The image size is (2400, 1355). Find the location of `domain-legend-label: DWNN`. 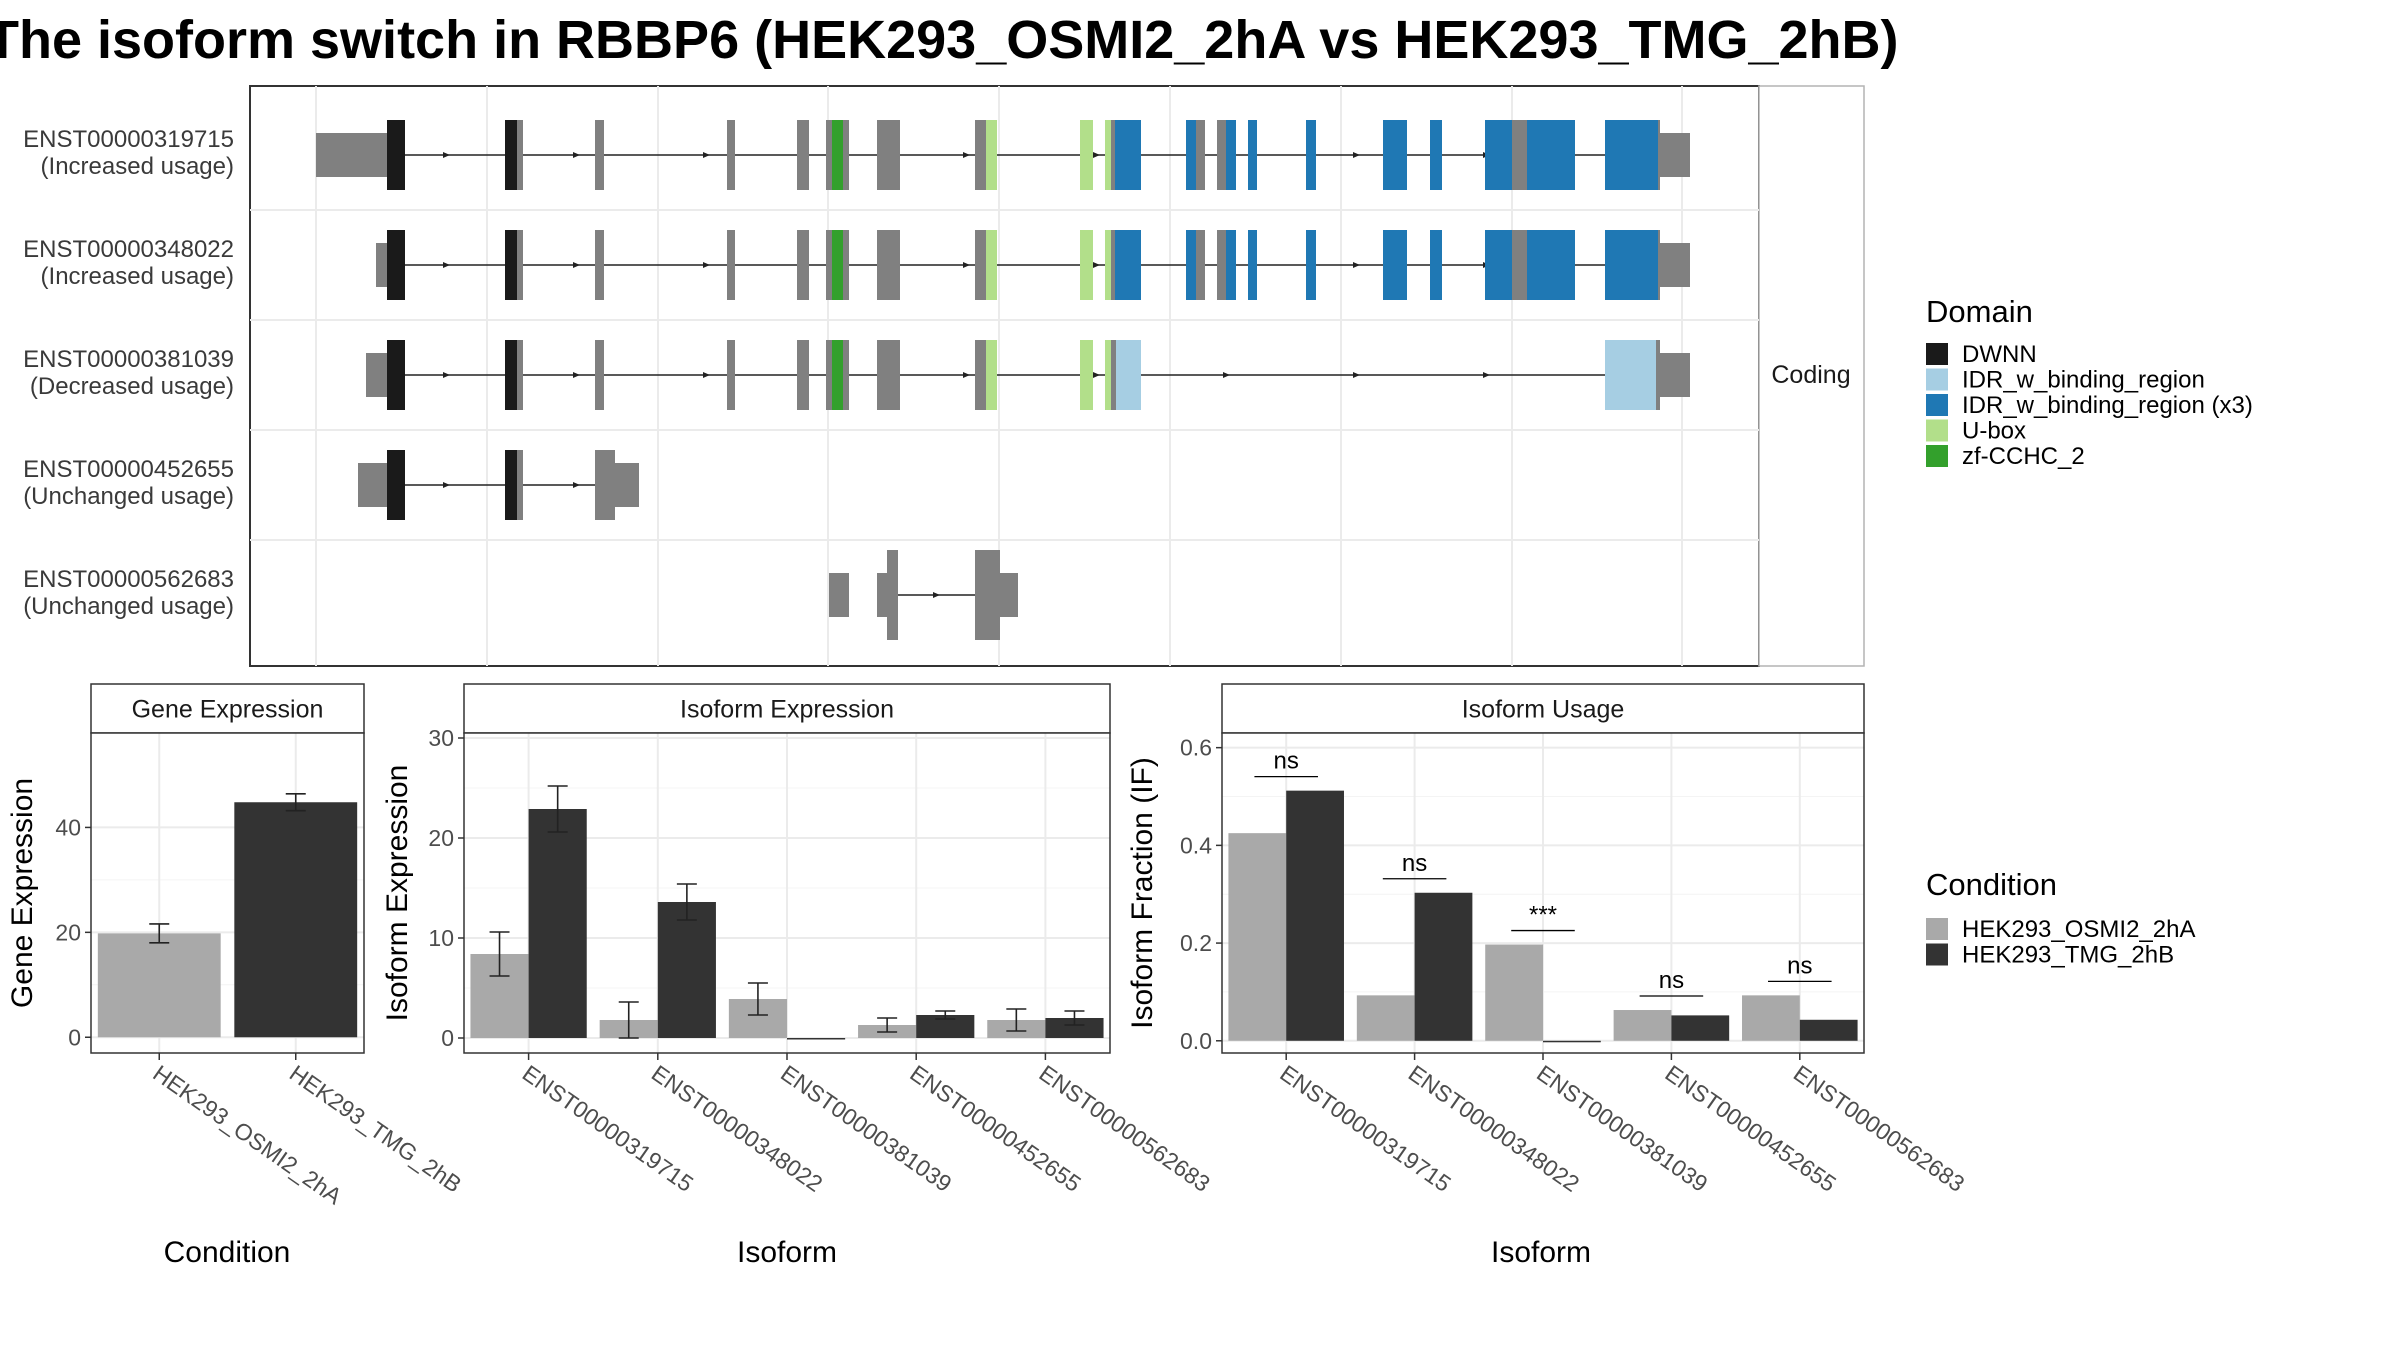

domain-legend-label: DWNN is located at coordinates (1999, 354).